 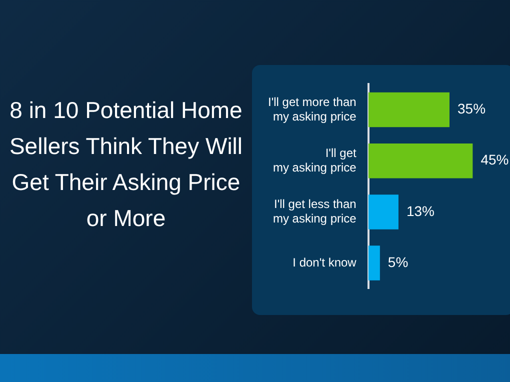 I want to click on data-label: 45%, so click(x=494, y=160).